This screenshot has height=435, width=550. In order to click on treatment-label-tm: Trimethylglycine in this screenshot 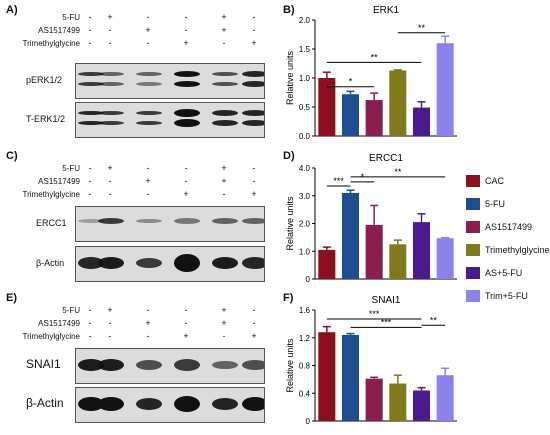, I will do `click(51, 336)`.